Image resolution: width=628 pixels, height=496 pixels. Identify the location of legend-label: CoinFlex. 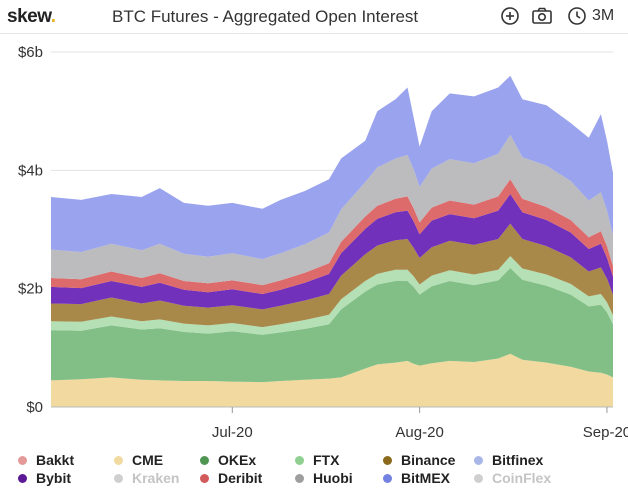
(522, 478).